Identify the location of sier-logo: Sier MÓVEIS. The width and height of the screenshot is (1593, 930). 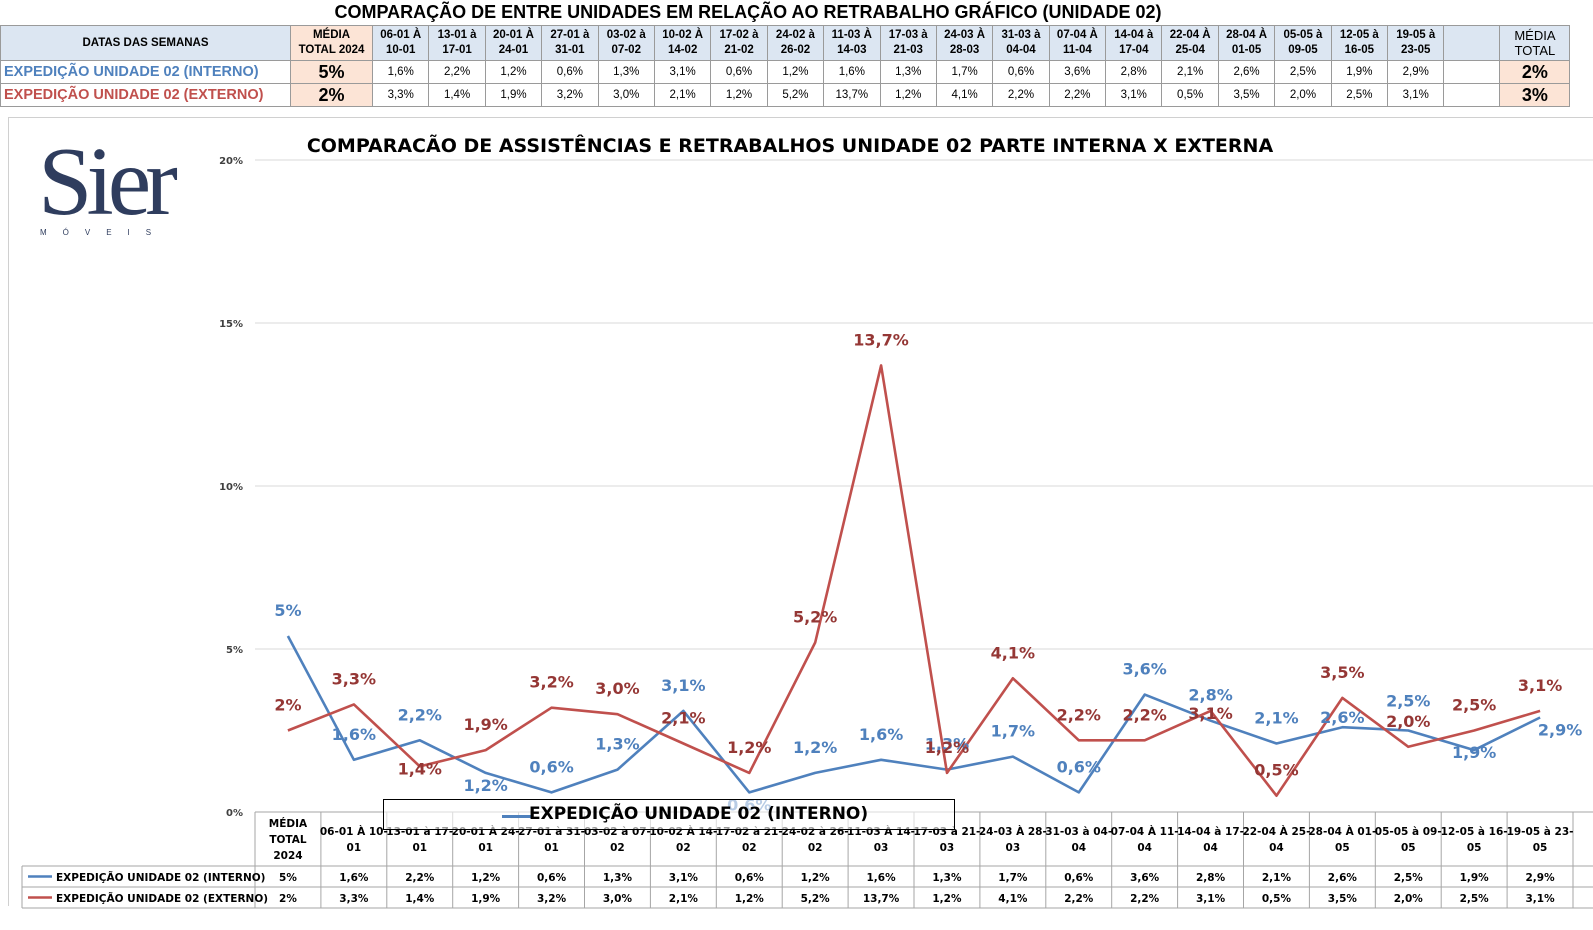
(118, 185).